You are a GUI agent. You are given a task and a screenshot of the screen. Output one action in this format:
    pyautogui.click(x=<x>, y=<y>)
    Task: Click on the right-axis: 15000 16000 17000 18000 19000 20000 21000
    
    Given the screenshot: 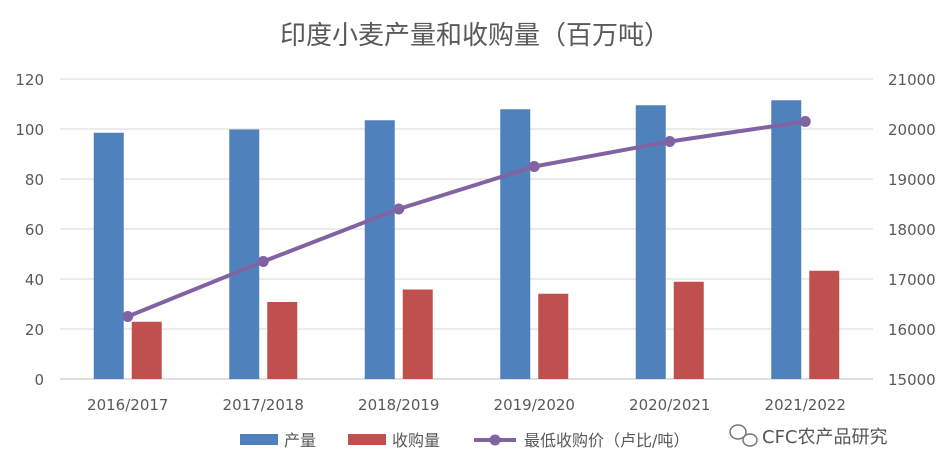 What is the action you would take?
    pyautogui.click(x=912, y=230)
    